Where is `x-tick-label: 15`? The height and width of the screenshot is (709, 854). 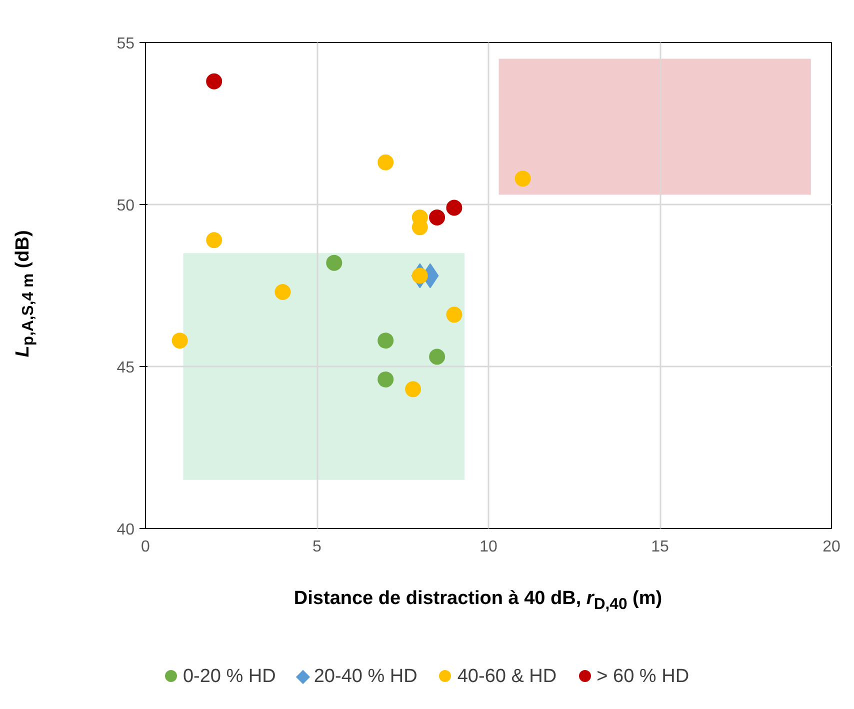 x-tick-label: 15 is located at coordinates (660, 547).